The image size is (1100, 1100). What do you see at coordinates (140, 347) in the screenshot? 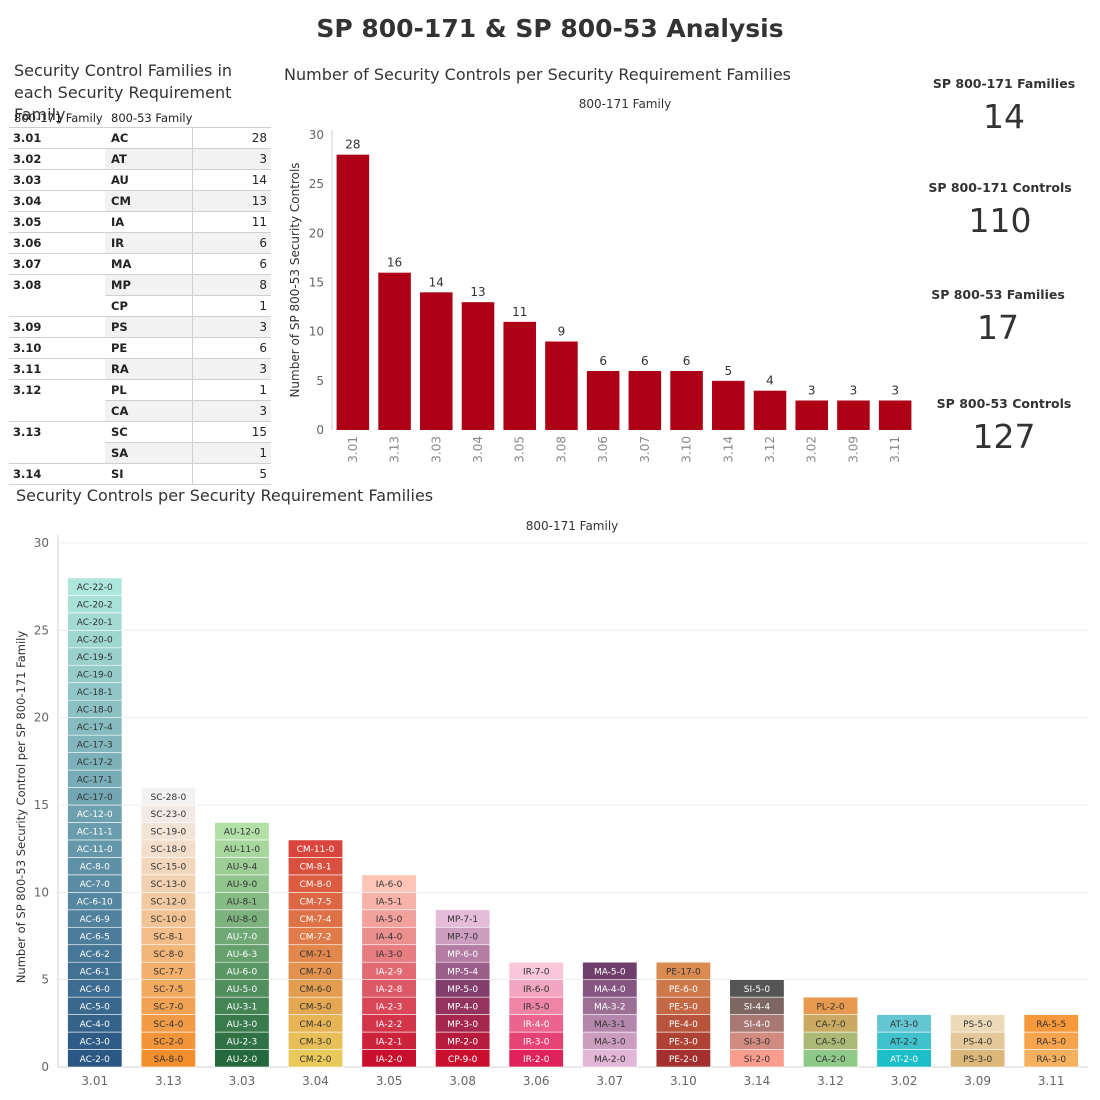
I see `table-row: 3.10 PE 6` at bounding box center [140, 347].